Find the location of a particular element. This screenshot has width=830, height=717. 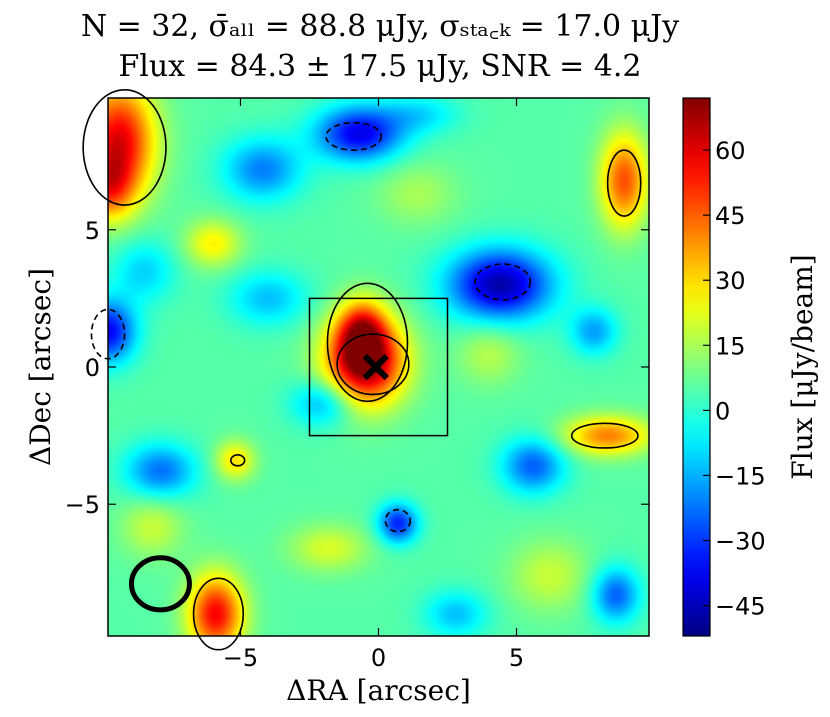

x-tick-label: −5 is located at coordinates (240, 658).